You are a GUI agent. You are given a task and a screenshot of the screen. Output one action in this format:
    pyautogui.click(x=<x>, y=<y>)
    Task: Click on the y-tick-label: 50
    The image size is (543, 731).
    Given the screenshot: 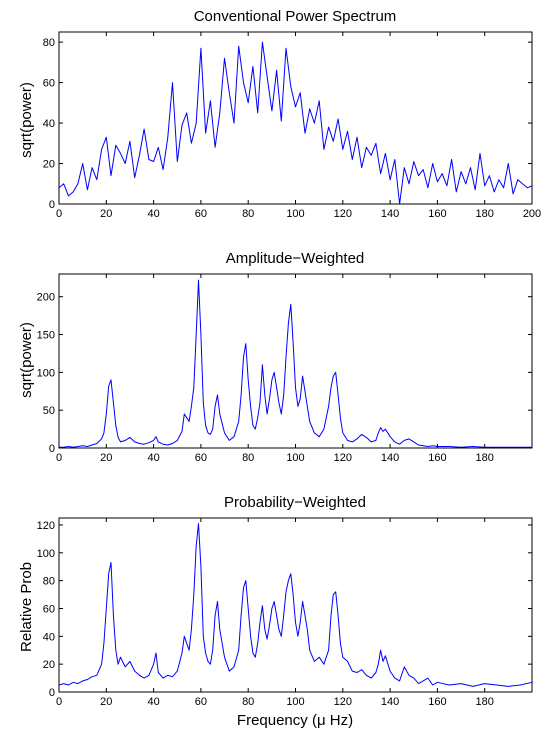 What is the action you would take?
    pyautogui.click(x=49, y=411)
    